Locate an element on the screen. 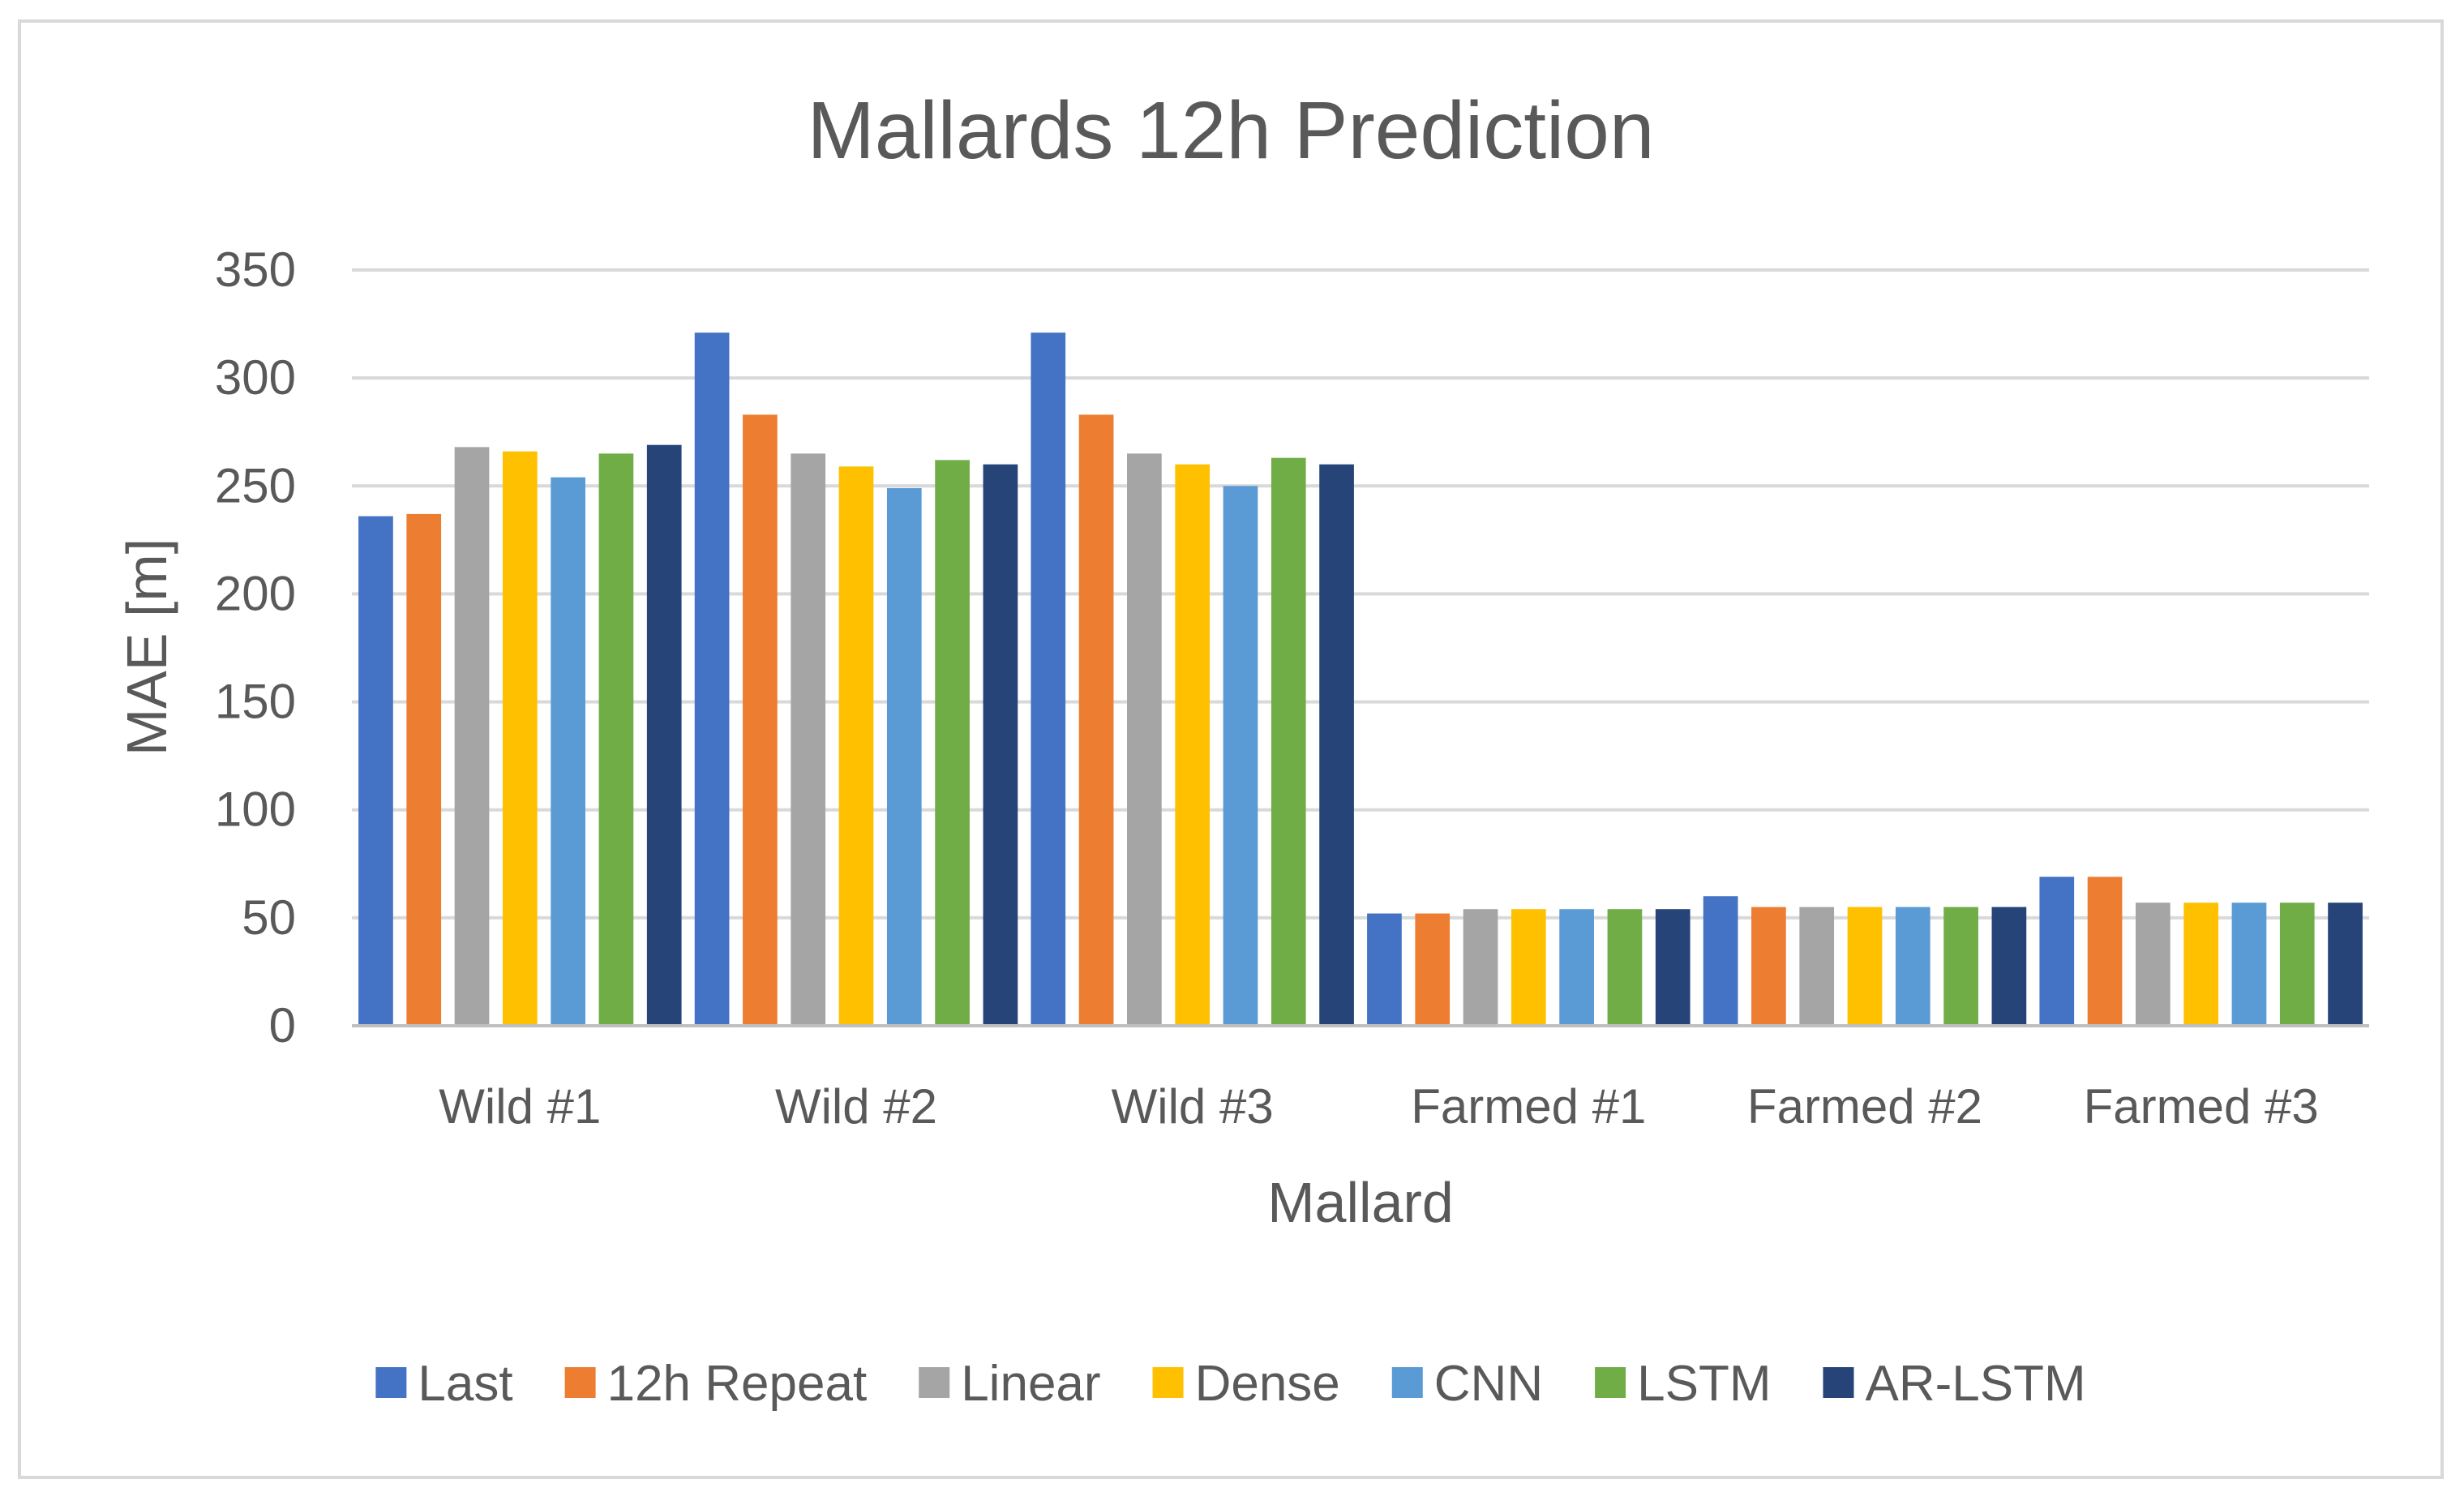  y-tick-label: 250 is located at coordinates (255, 485).